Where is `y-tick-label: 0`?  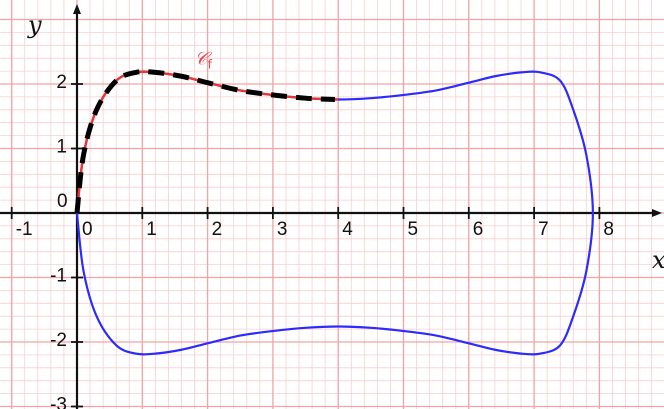
y-tick-label: 0 is located at coordinates (62, 201).